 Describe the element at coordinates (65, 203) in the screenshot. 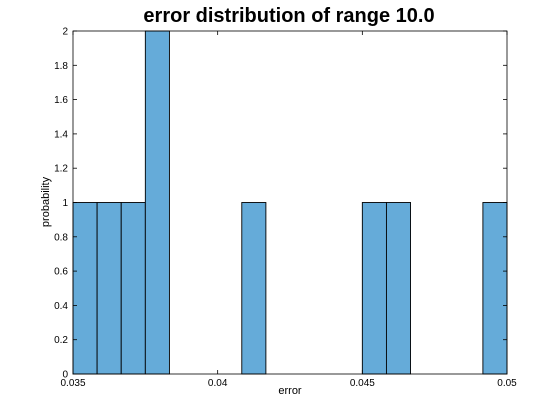

I see `y-tick-label: 1` at that location.